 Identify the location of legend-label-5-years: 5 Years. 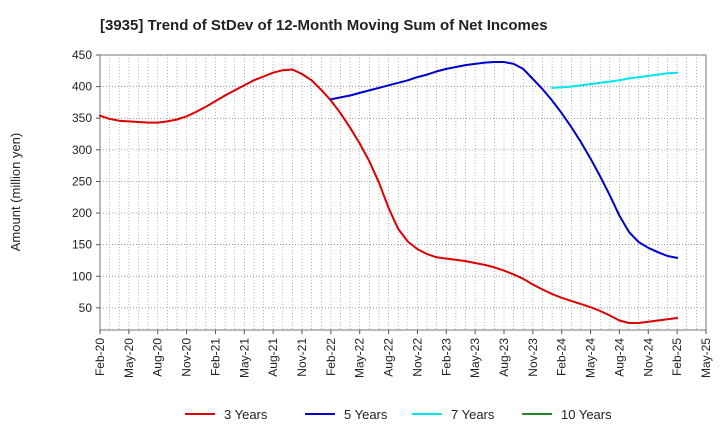
(366, 414).